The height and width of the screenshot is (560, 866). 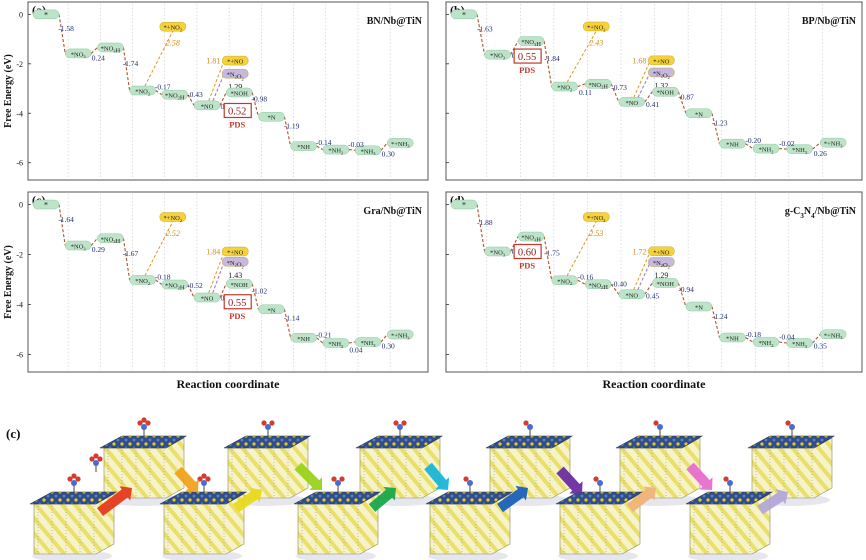 What do you see at coordinates (552, 58) in the screenshot?
I see `step-energy-label: -1.84` at bounding box center [552, 58].